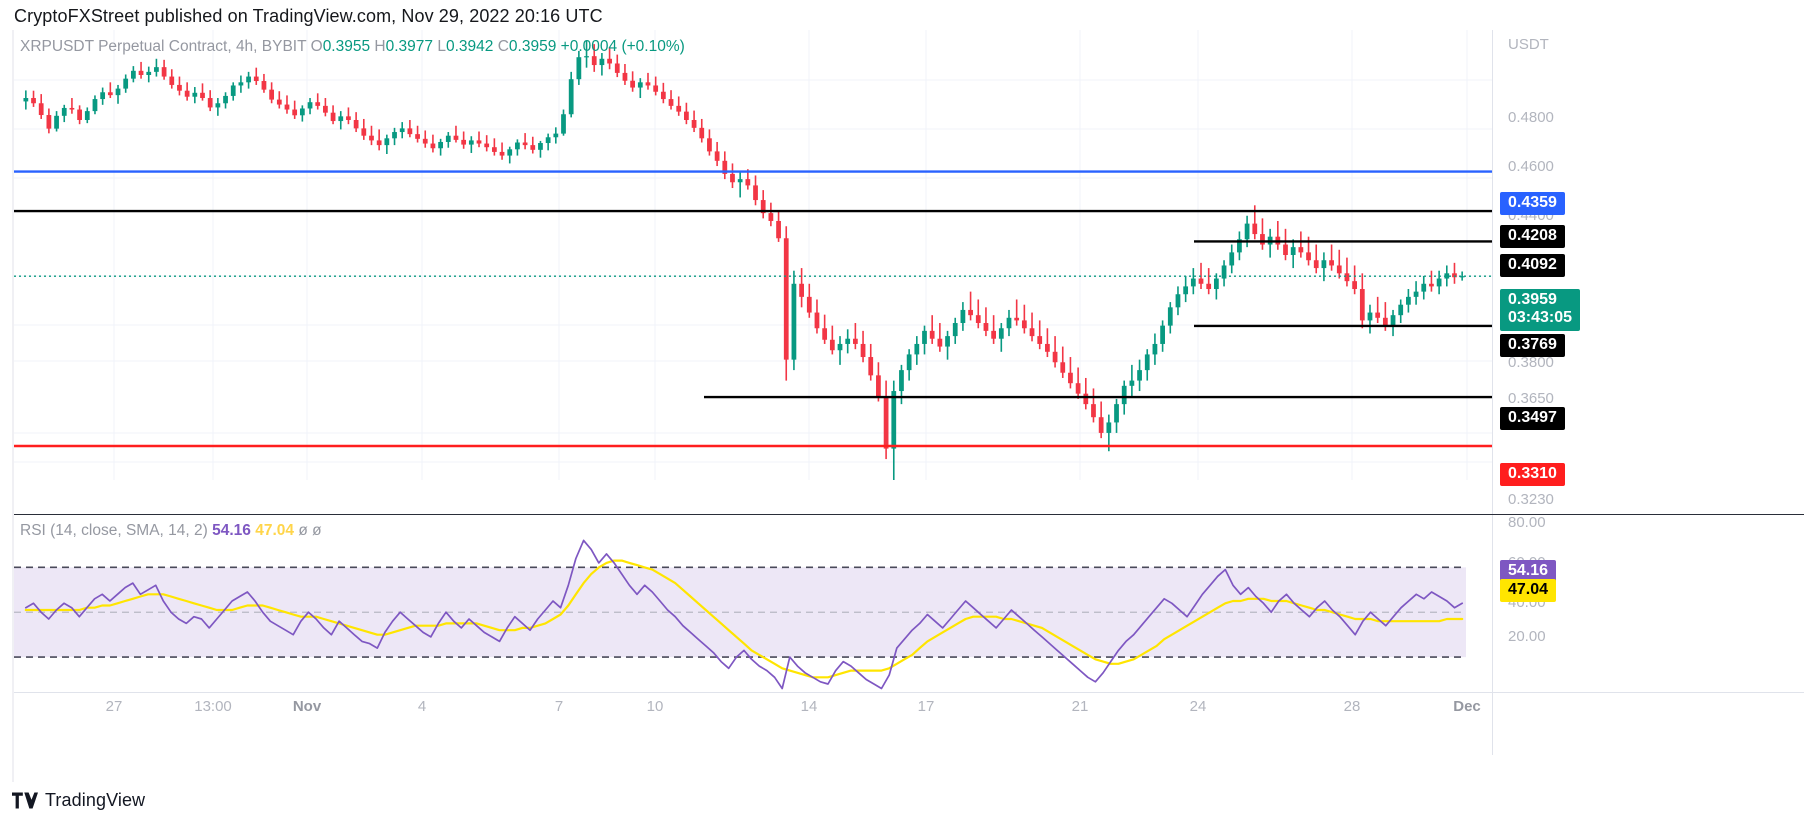 The height and width of the screenshot is (816, 1814). Describe the element at coordinates (1540, 318) in the screenshot. I see `last-price-0-3959-countdown: 03:43:05` at that location.